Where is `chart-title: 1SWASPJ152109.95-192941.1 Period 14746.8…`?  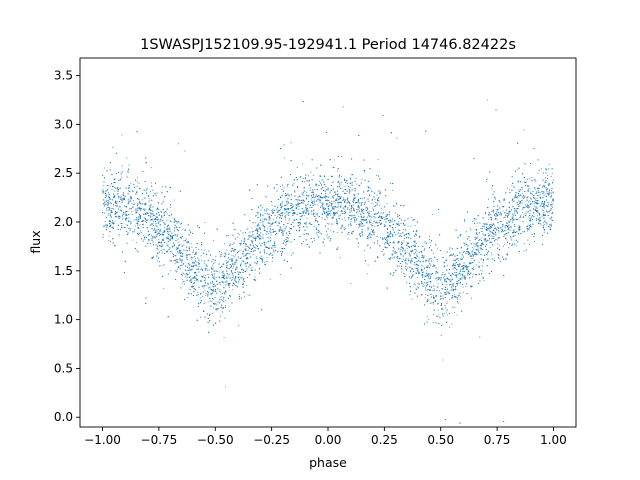 chart-title: 1SWASPJ152109.95-192941.1 Period 14746.8… is located at coordinates (328, 45).